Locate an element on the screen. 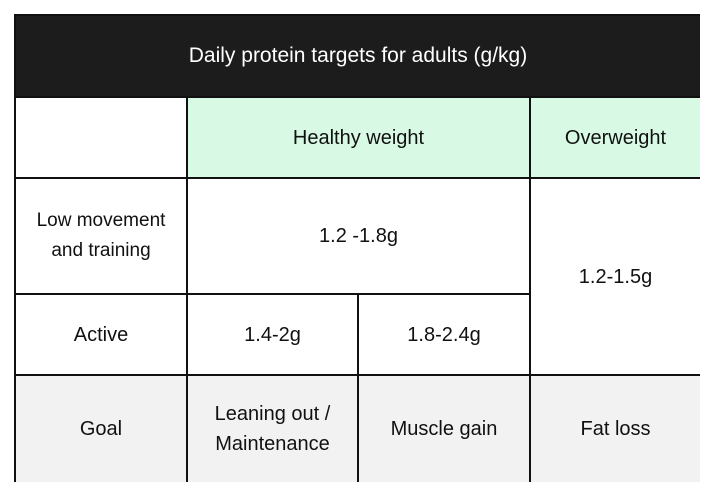 This screenshot has height=500, width=726. value-active-healthy-2: 1.8-2.4g is located at coordinates (443, 333).